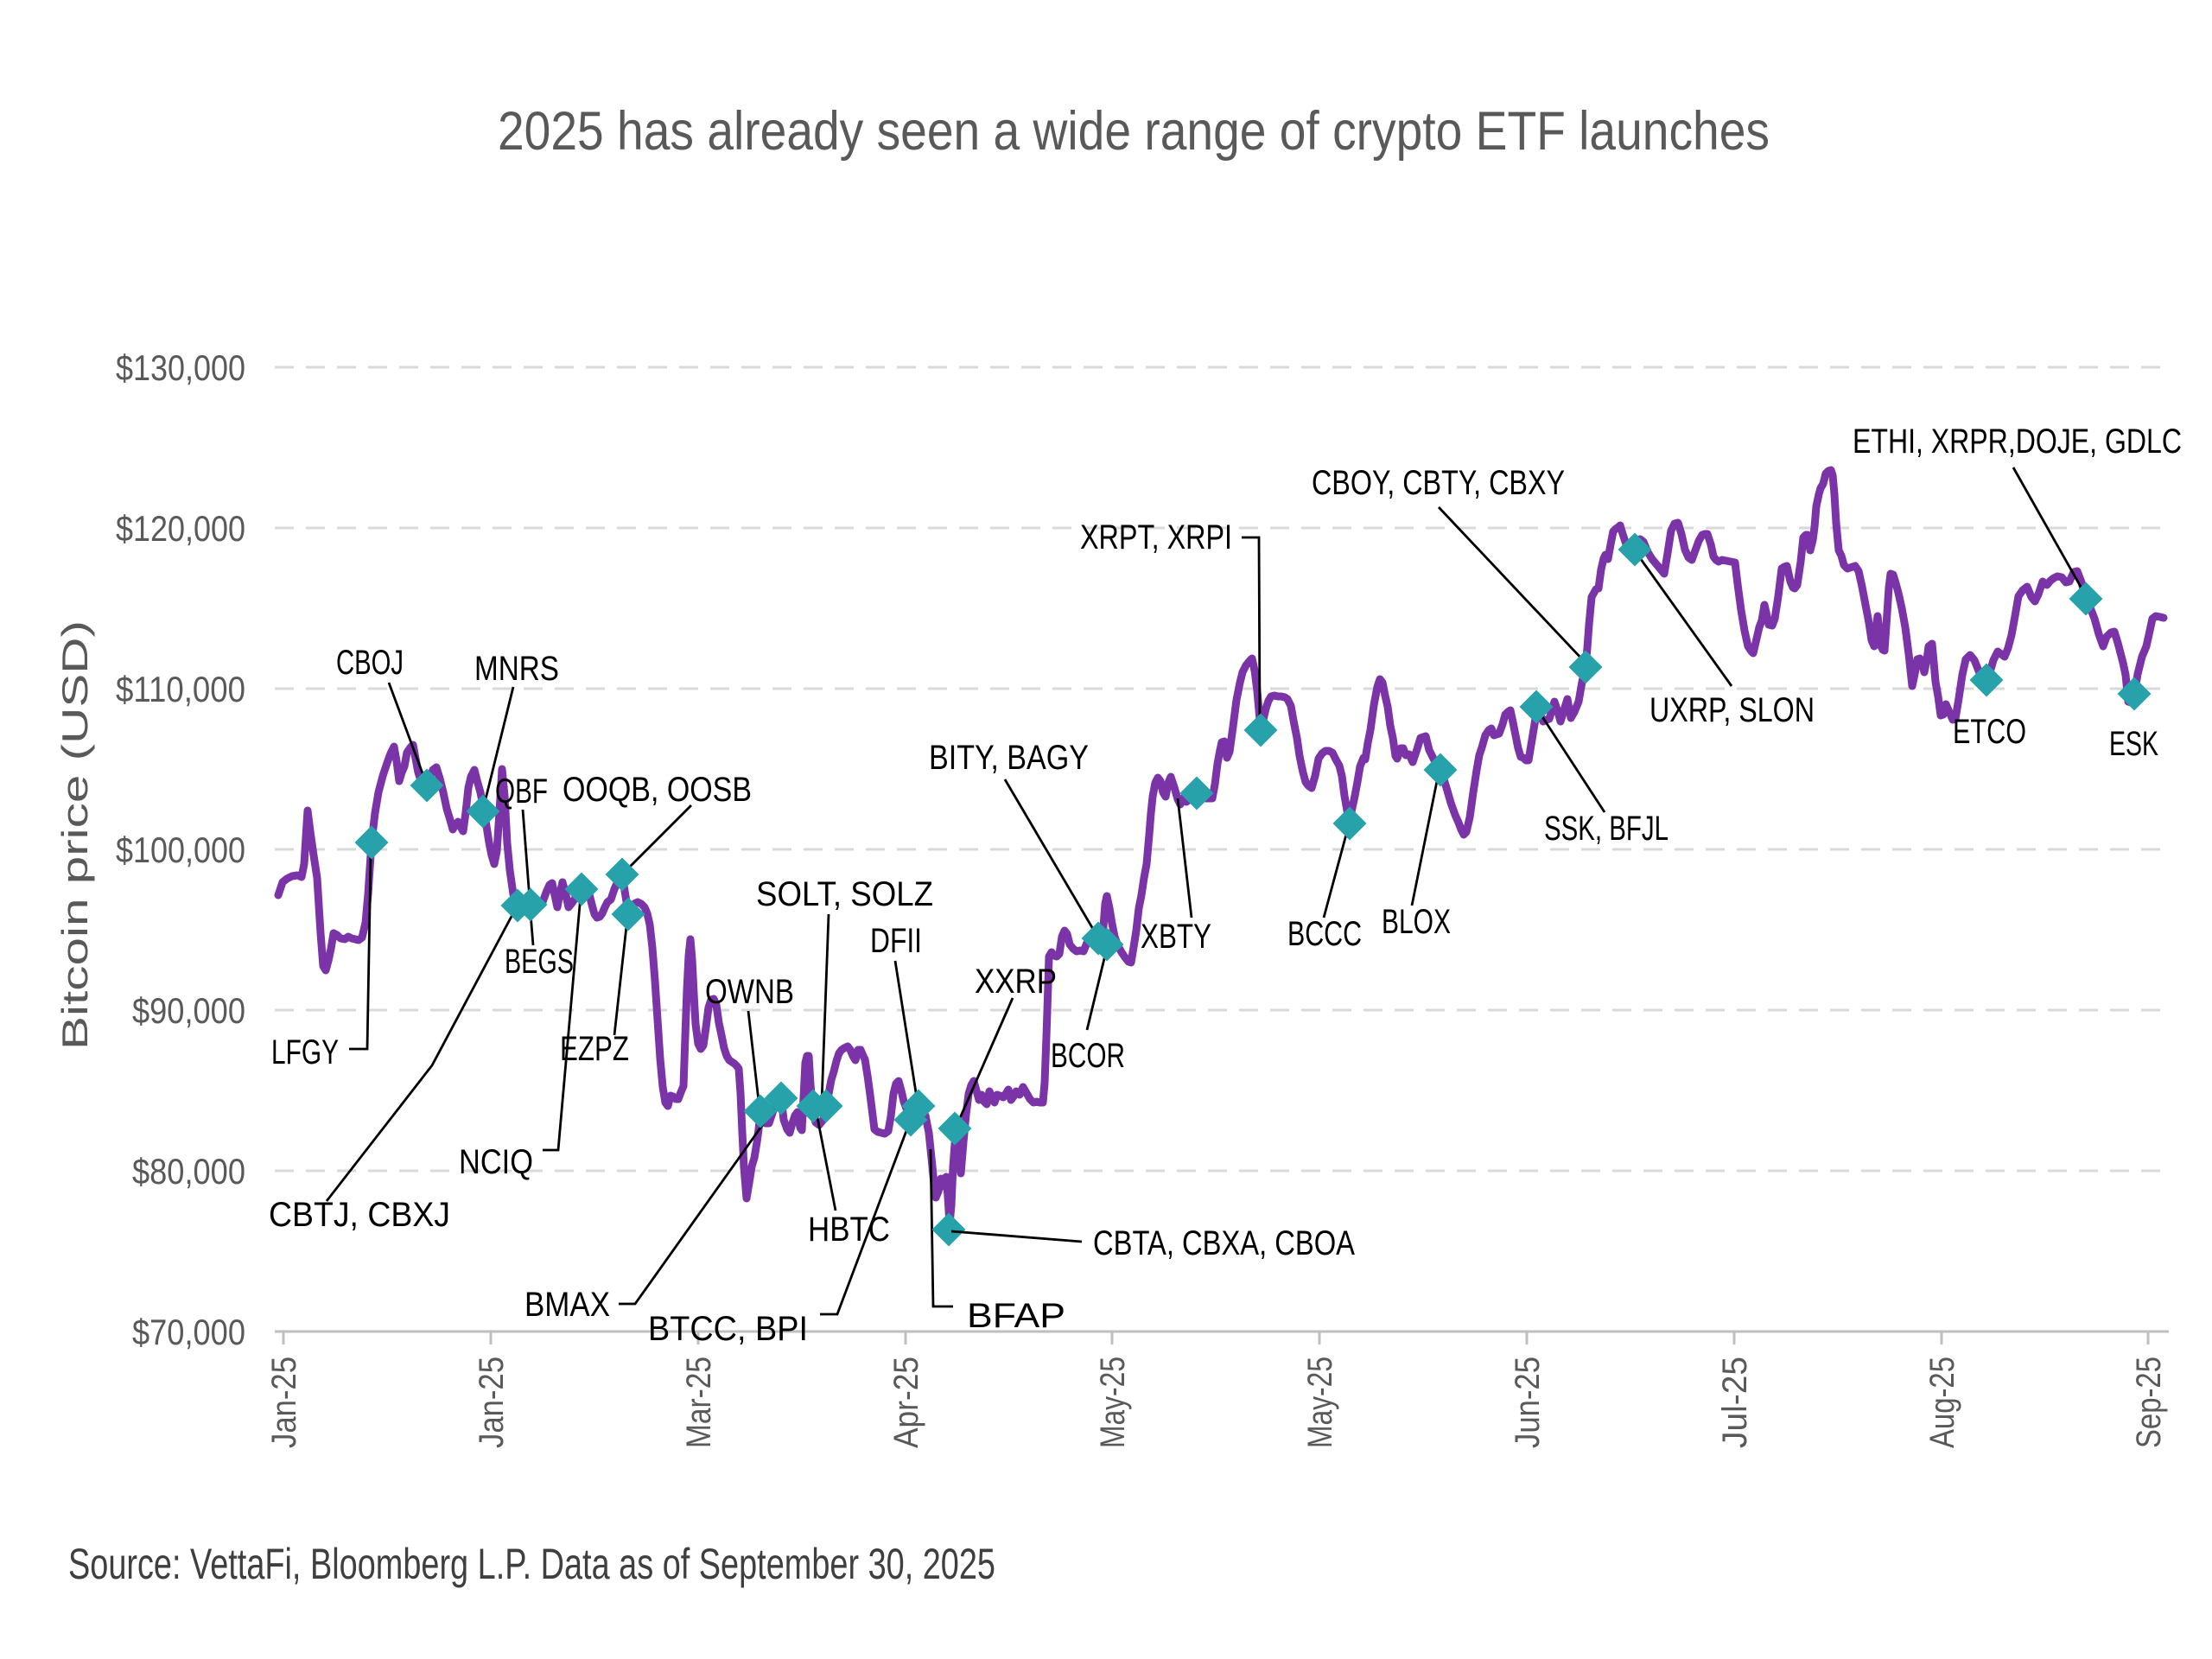  What do you see at coordinates (188, 1171) in the screenshot?
I see `svg-text: $80,000` at bounding box center [188, 1171].